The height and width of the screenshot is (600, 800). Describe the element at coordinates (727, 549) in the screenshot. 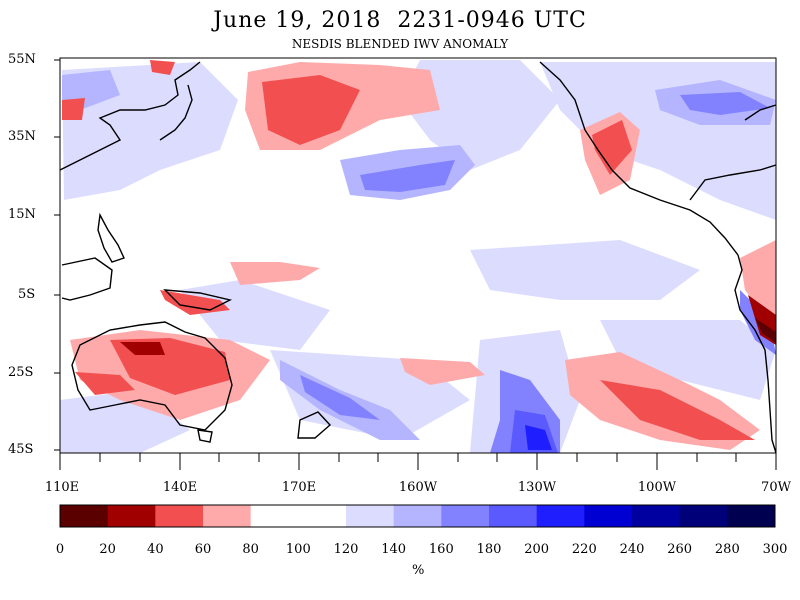

I see `colorbar-tick-label: 280` at that location.